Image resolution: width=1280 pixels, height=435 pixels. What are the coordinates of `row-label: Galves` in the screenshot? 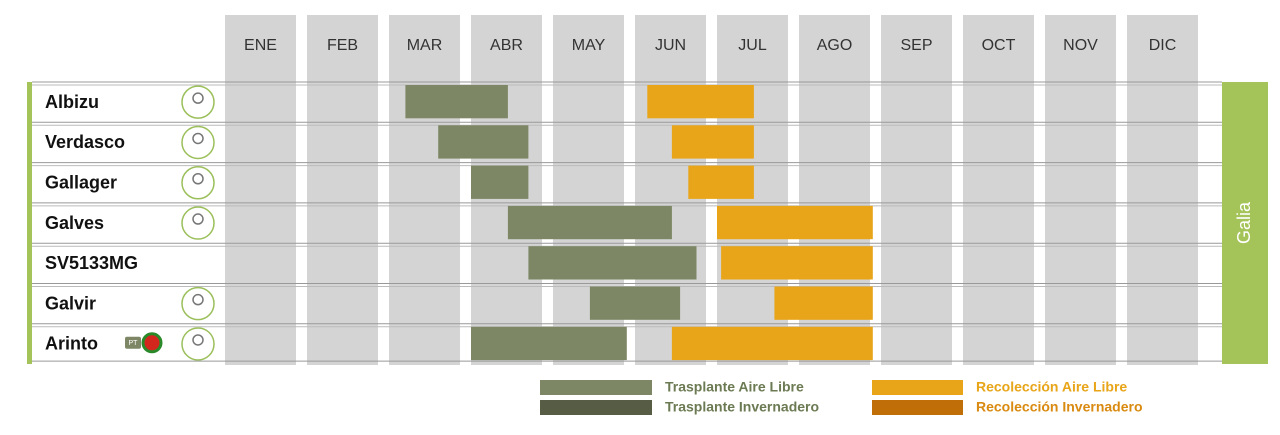 It's located at (74, 223).